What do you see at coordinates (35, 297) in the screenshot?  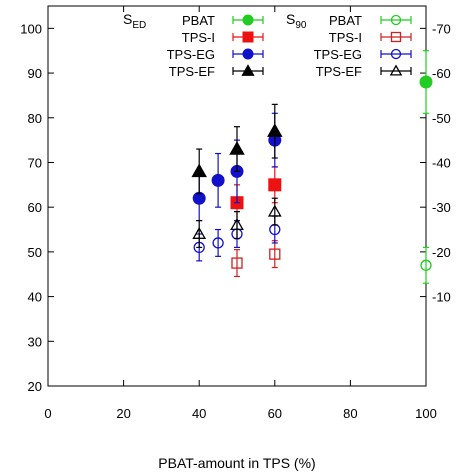 I see `y-tick-label: 40` at bounding box center [35, 297].